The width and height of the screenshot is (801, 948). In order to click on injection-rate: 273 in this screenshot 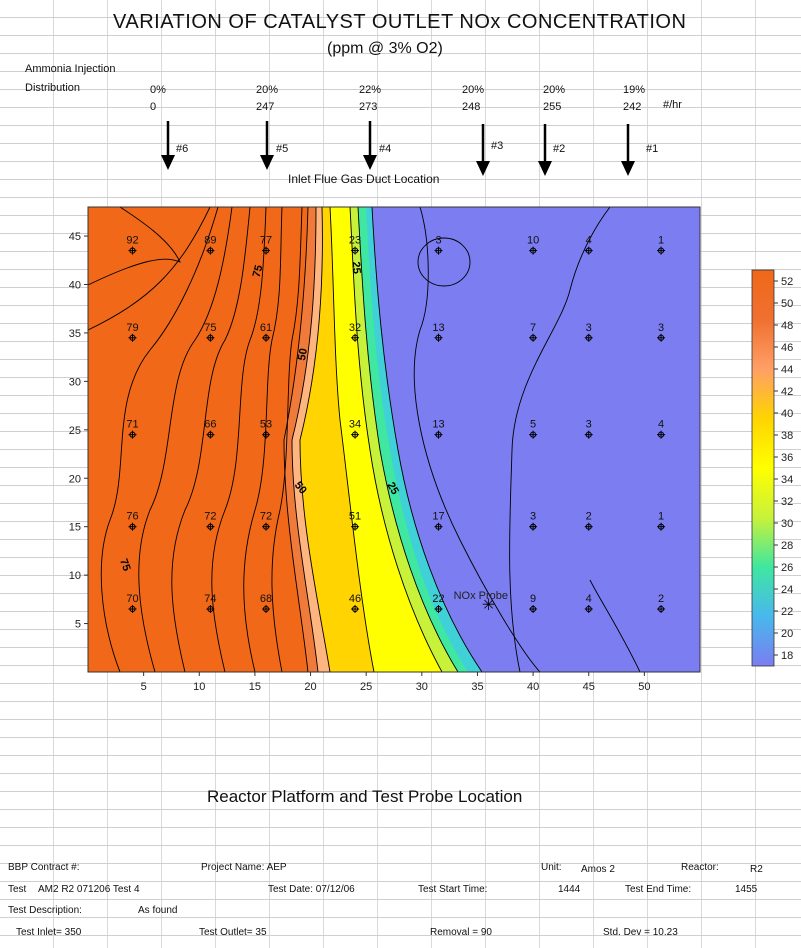, I will do `click(368, 107)`.